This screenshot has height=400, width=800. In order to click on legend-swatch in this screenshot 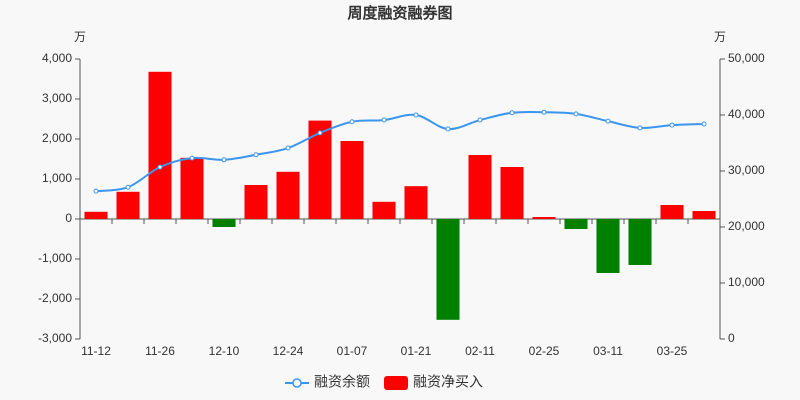, I will do `click(396, 383)`.